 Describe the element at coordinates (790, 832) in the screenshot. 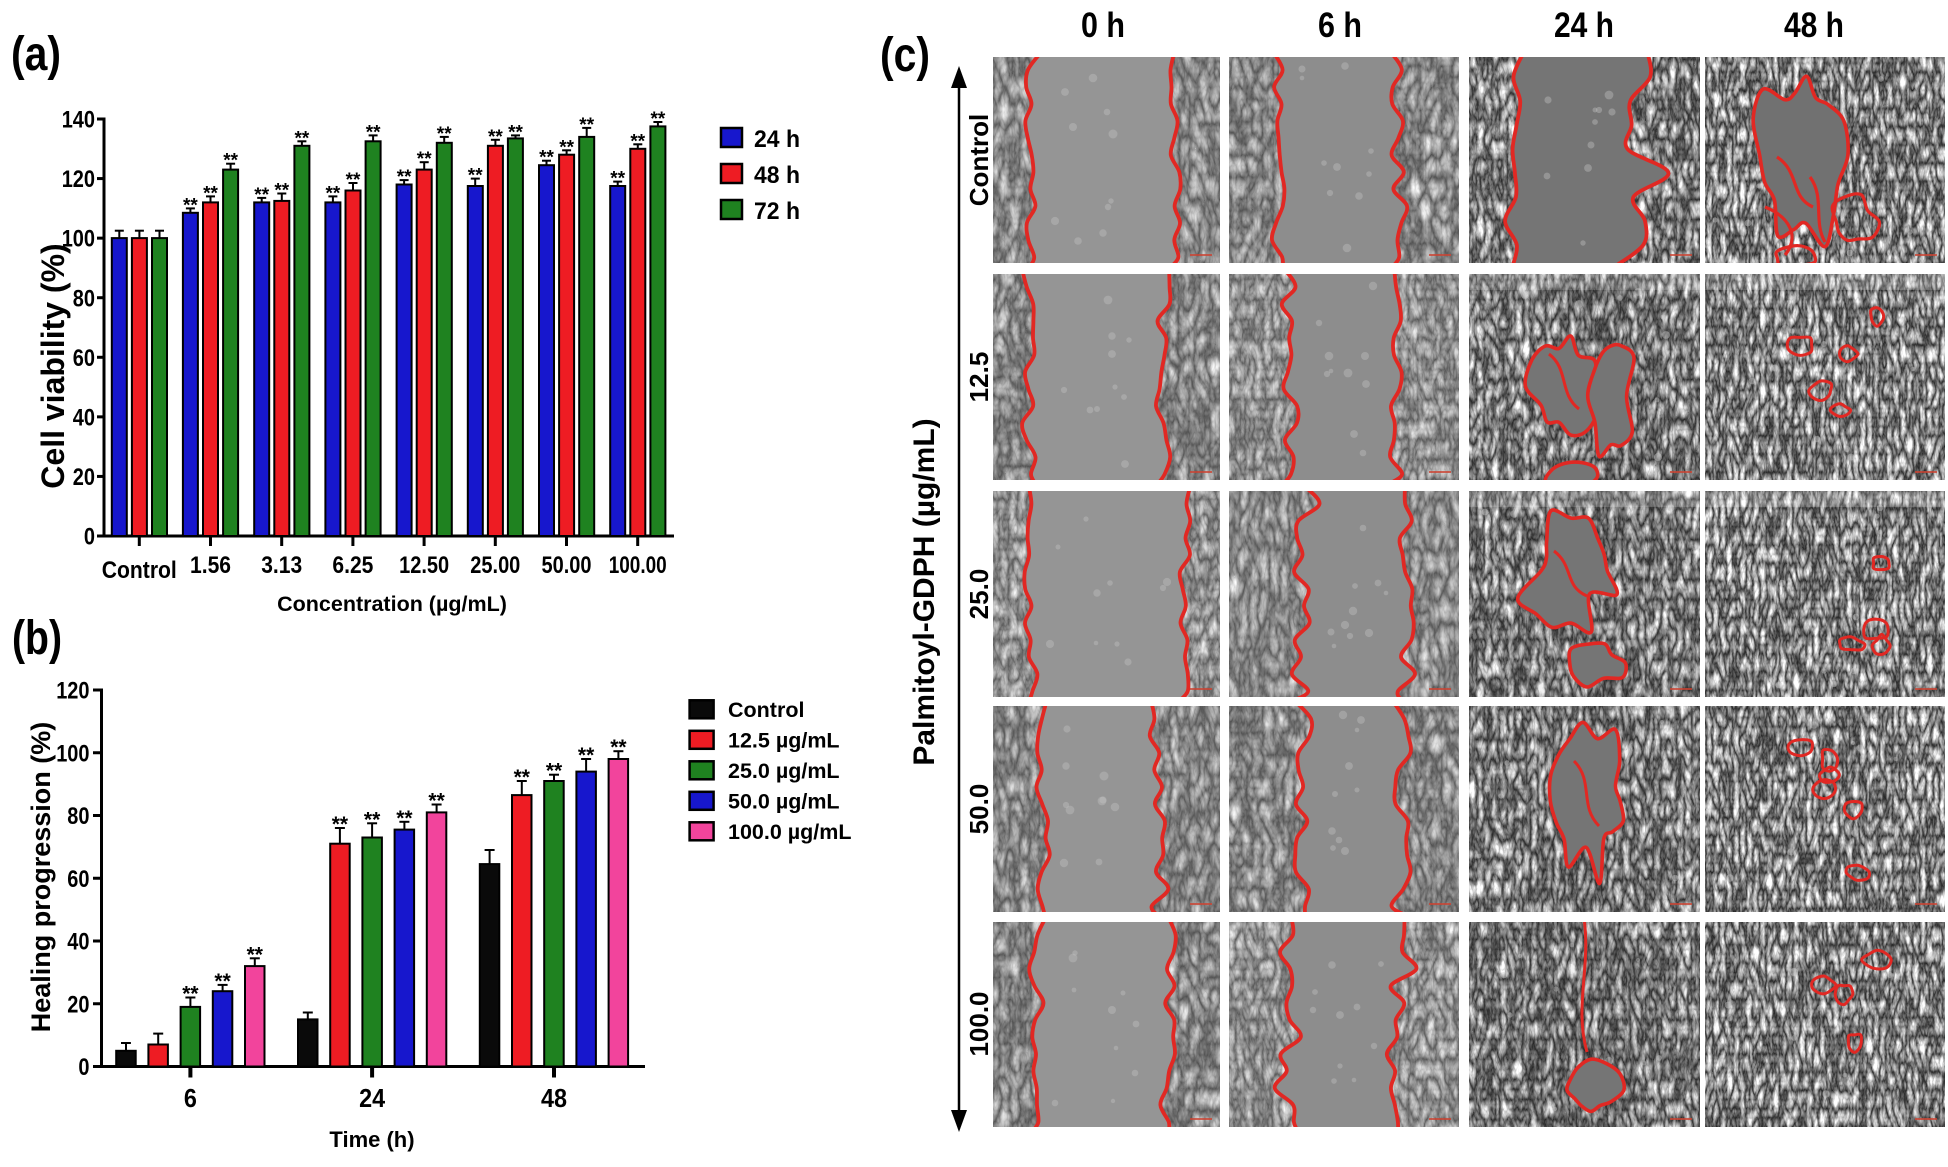

I see `svg-text: 100.0 µg/mL` at that location.